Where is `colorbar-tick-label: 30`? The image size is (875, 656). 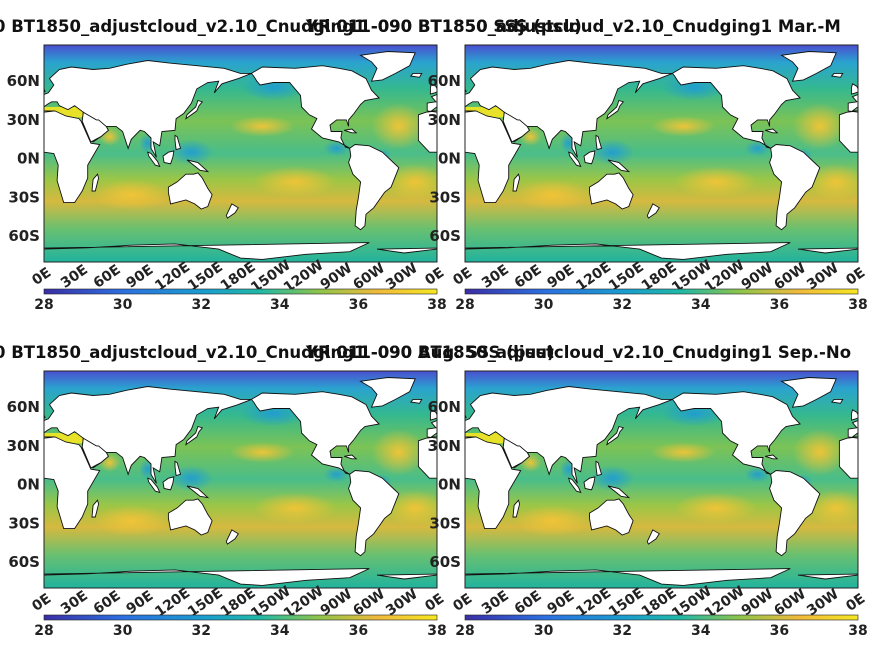
colorbar-tick-label: 30 is located at coordinates (123, 305).